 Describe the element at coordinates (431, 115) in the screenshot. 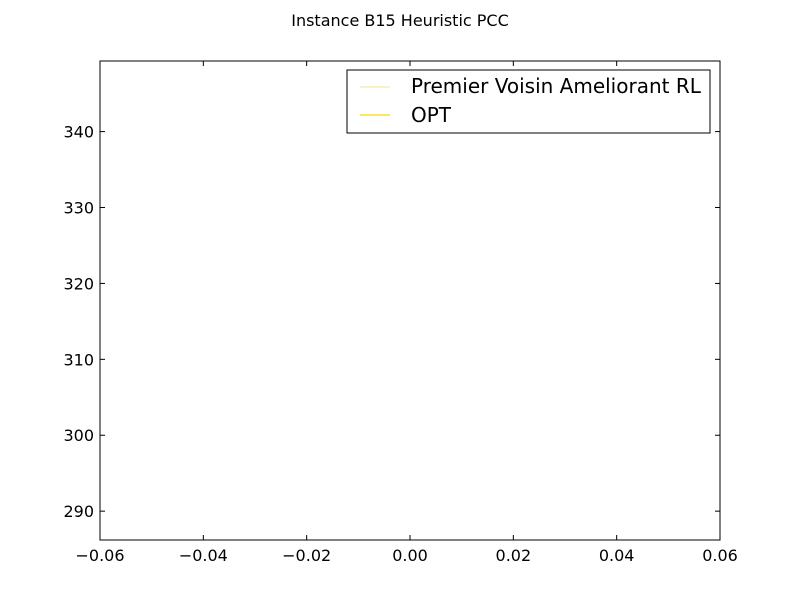

I see `legend-label-opt: OPT` at that location.